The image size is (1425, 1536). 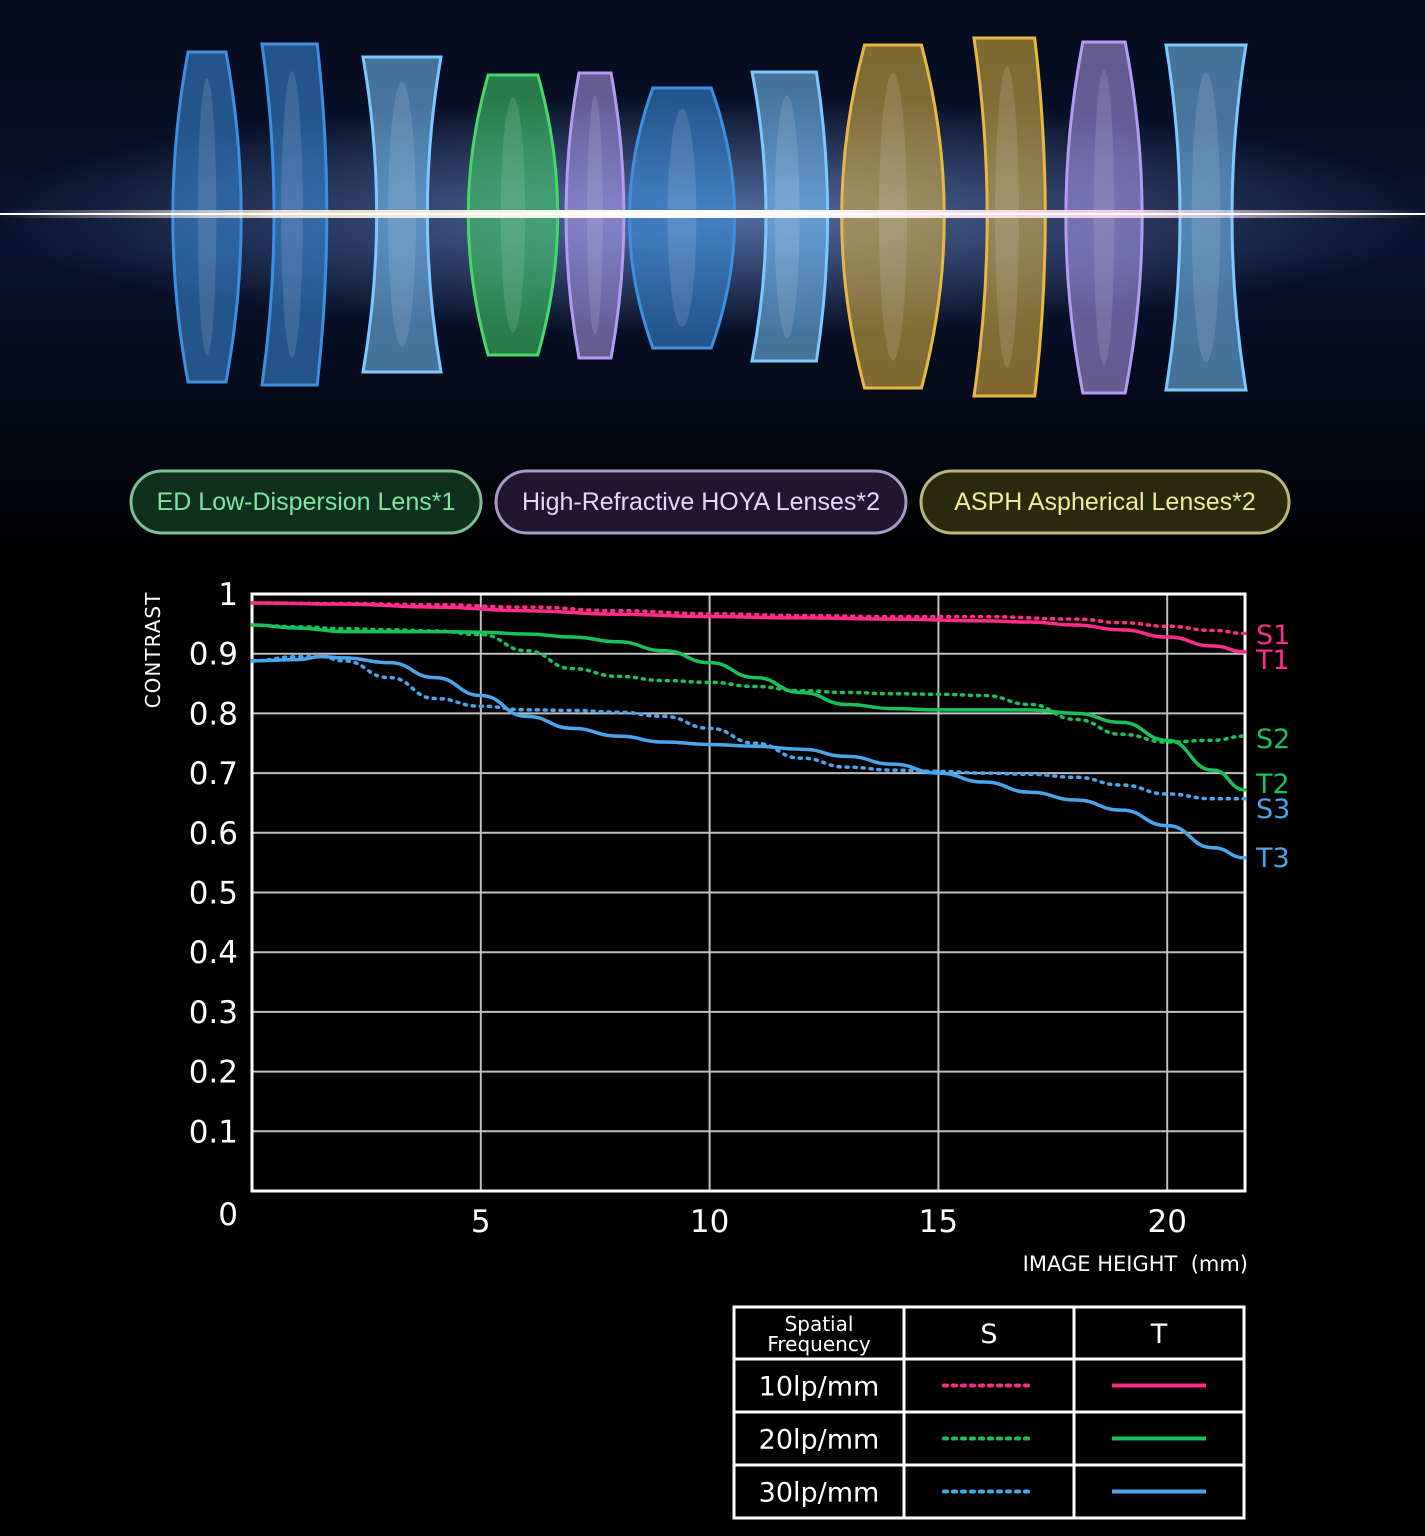 I want to click on badge-hoya-lens-frame, so click(x=701, y=502).